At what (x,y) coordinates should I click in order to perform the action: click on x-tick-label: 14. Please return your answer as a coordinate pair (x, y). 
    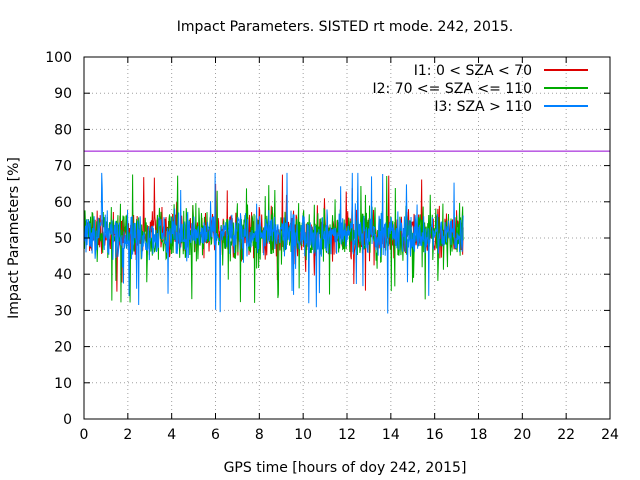
    Looking at the image, I should click on (391, 435).